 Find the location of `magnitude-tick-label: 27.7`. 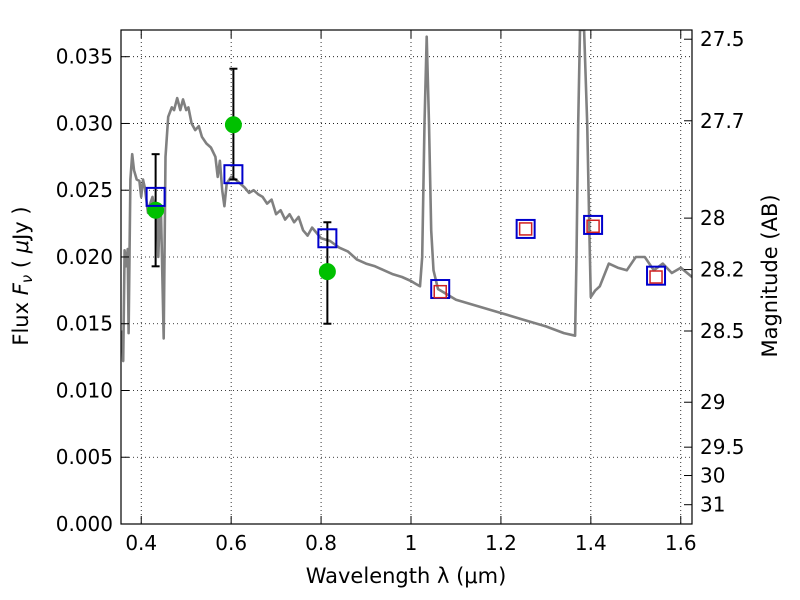

magnitude-tick-label: 27.7 is located at coordinates (722, 121).